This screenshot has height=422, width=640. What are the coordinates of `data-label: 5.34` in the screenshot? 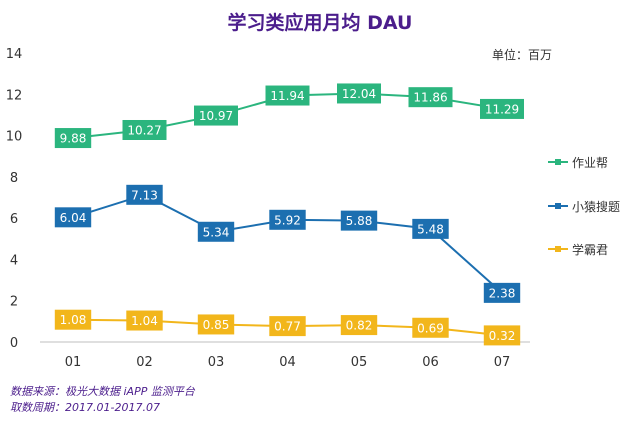 It's located at (216, 232).